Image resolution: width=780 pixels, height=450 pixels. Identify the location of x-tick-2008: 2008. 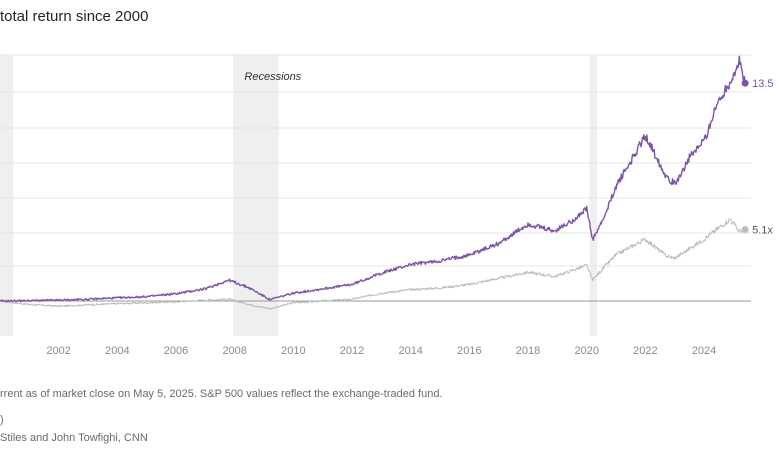
(234, 351).